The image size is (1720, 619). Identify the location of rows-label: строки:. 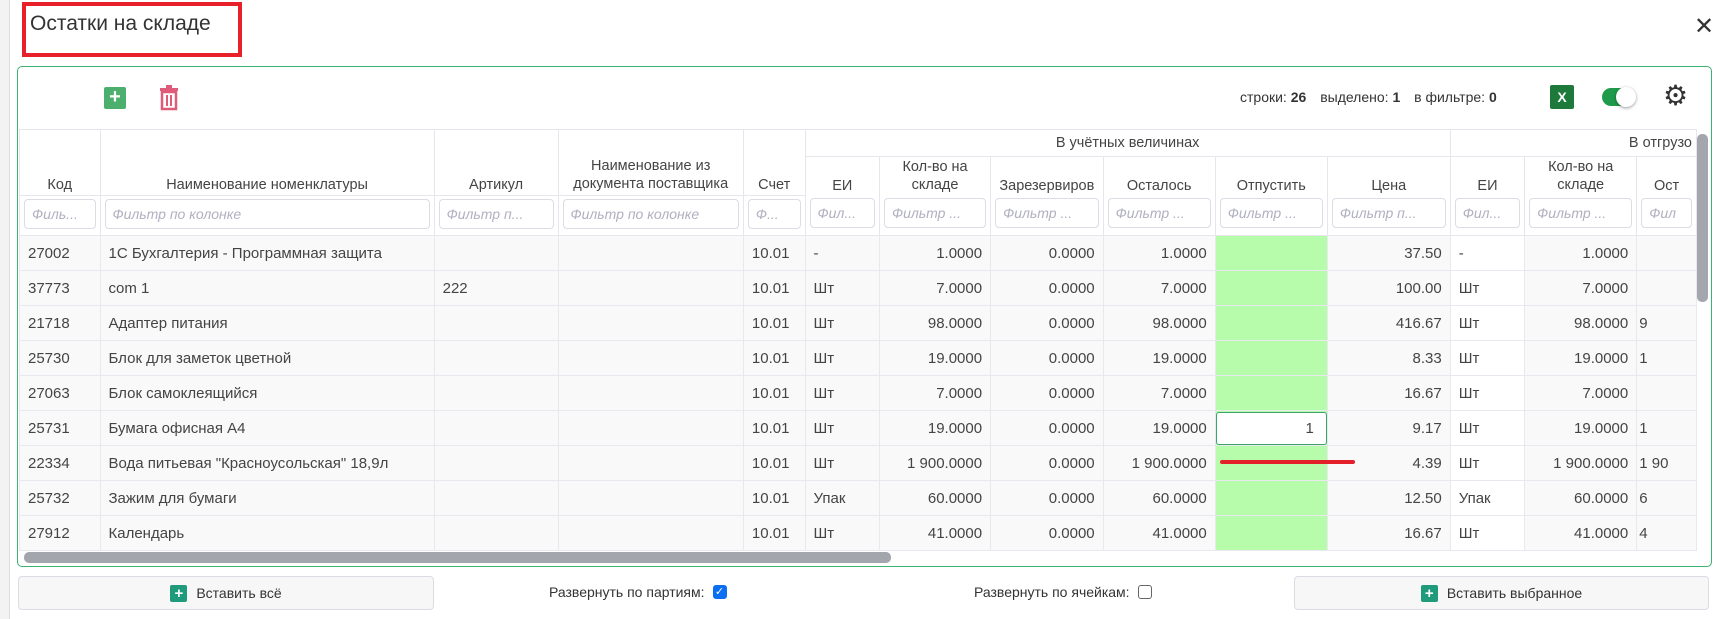
(1263, 97).